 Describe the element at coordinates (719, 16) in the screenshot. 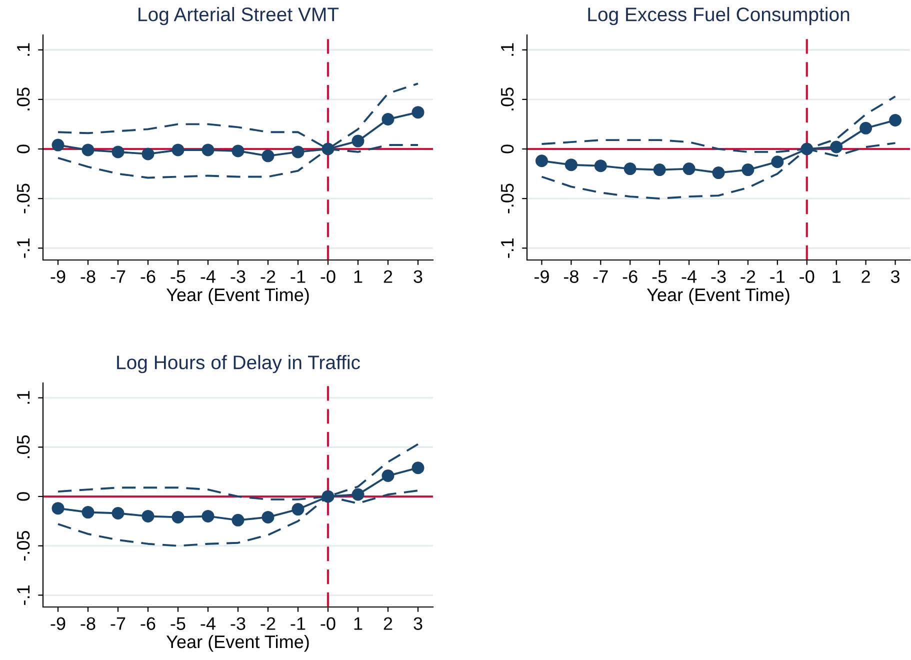

I see `chart-title: Log Excess Fuel Consumption` at that location.